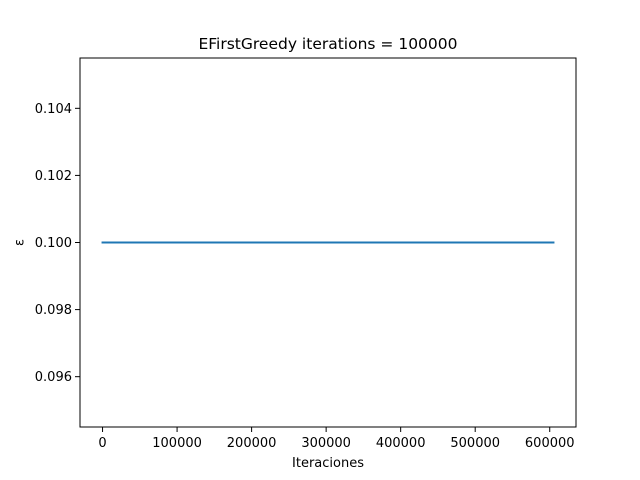 The image size is (640, 480). Describe the element at coordinates (401, 443) in the screenshot. I see `x-tick-label: 400000` at that location.